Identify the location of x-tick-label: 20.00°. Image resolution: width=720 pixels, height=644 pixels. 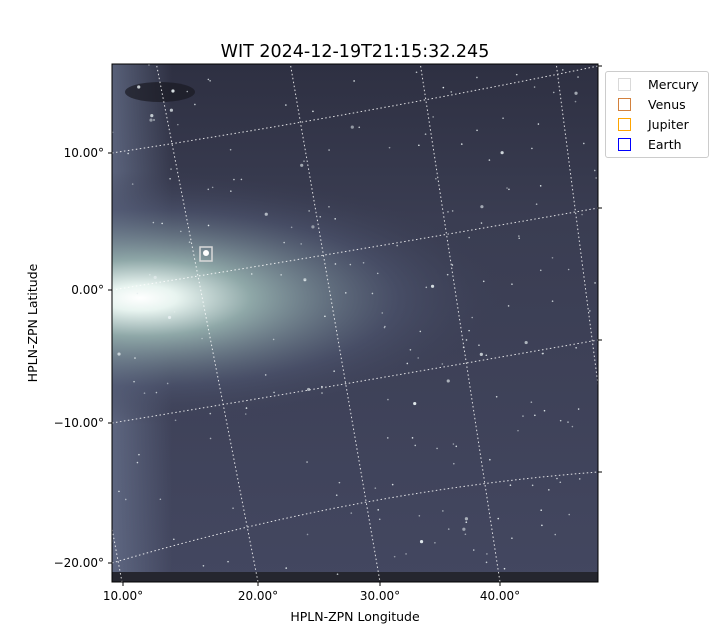
(258, 596).